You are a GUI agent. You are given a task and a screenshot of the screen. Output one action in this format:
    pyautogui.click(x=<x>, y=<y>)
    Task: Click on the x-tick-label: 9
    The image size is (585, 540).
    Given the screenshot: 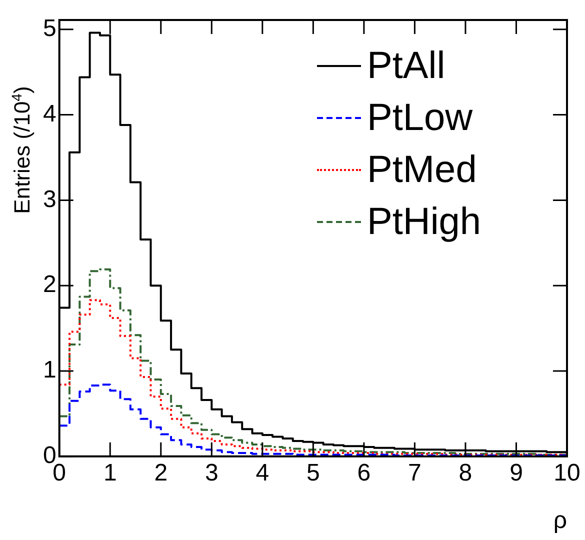 What is the action you would take?
    pyautogui.click(x=516, y=472)
    